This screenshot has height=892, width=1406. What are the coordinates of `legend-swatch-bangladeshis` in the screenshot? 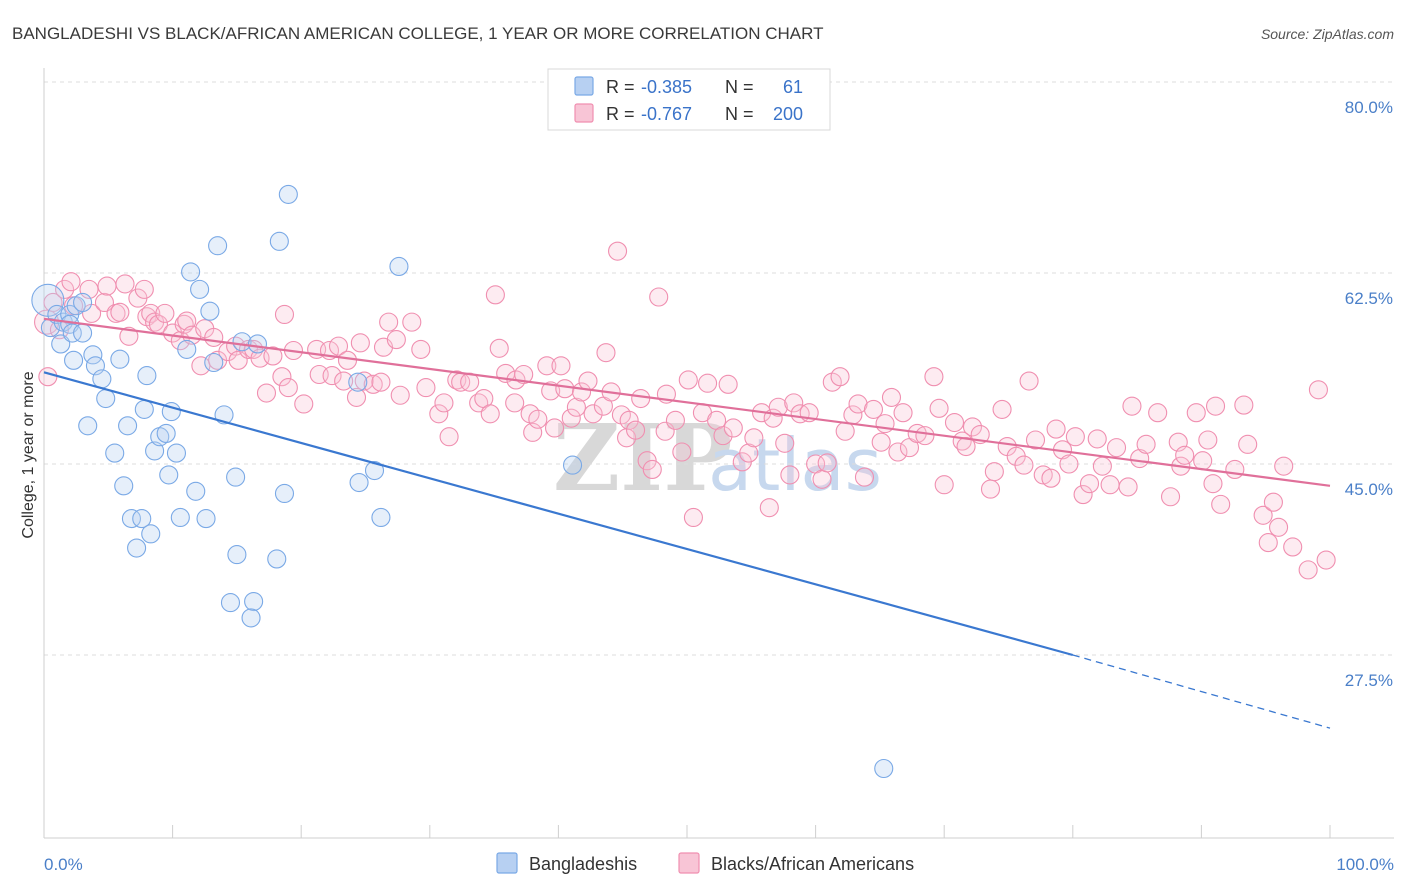 It's located at (584, 86).